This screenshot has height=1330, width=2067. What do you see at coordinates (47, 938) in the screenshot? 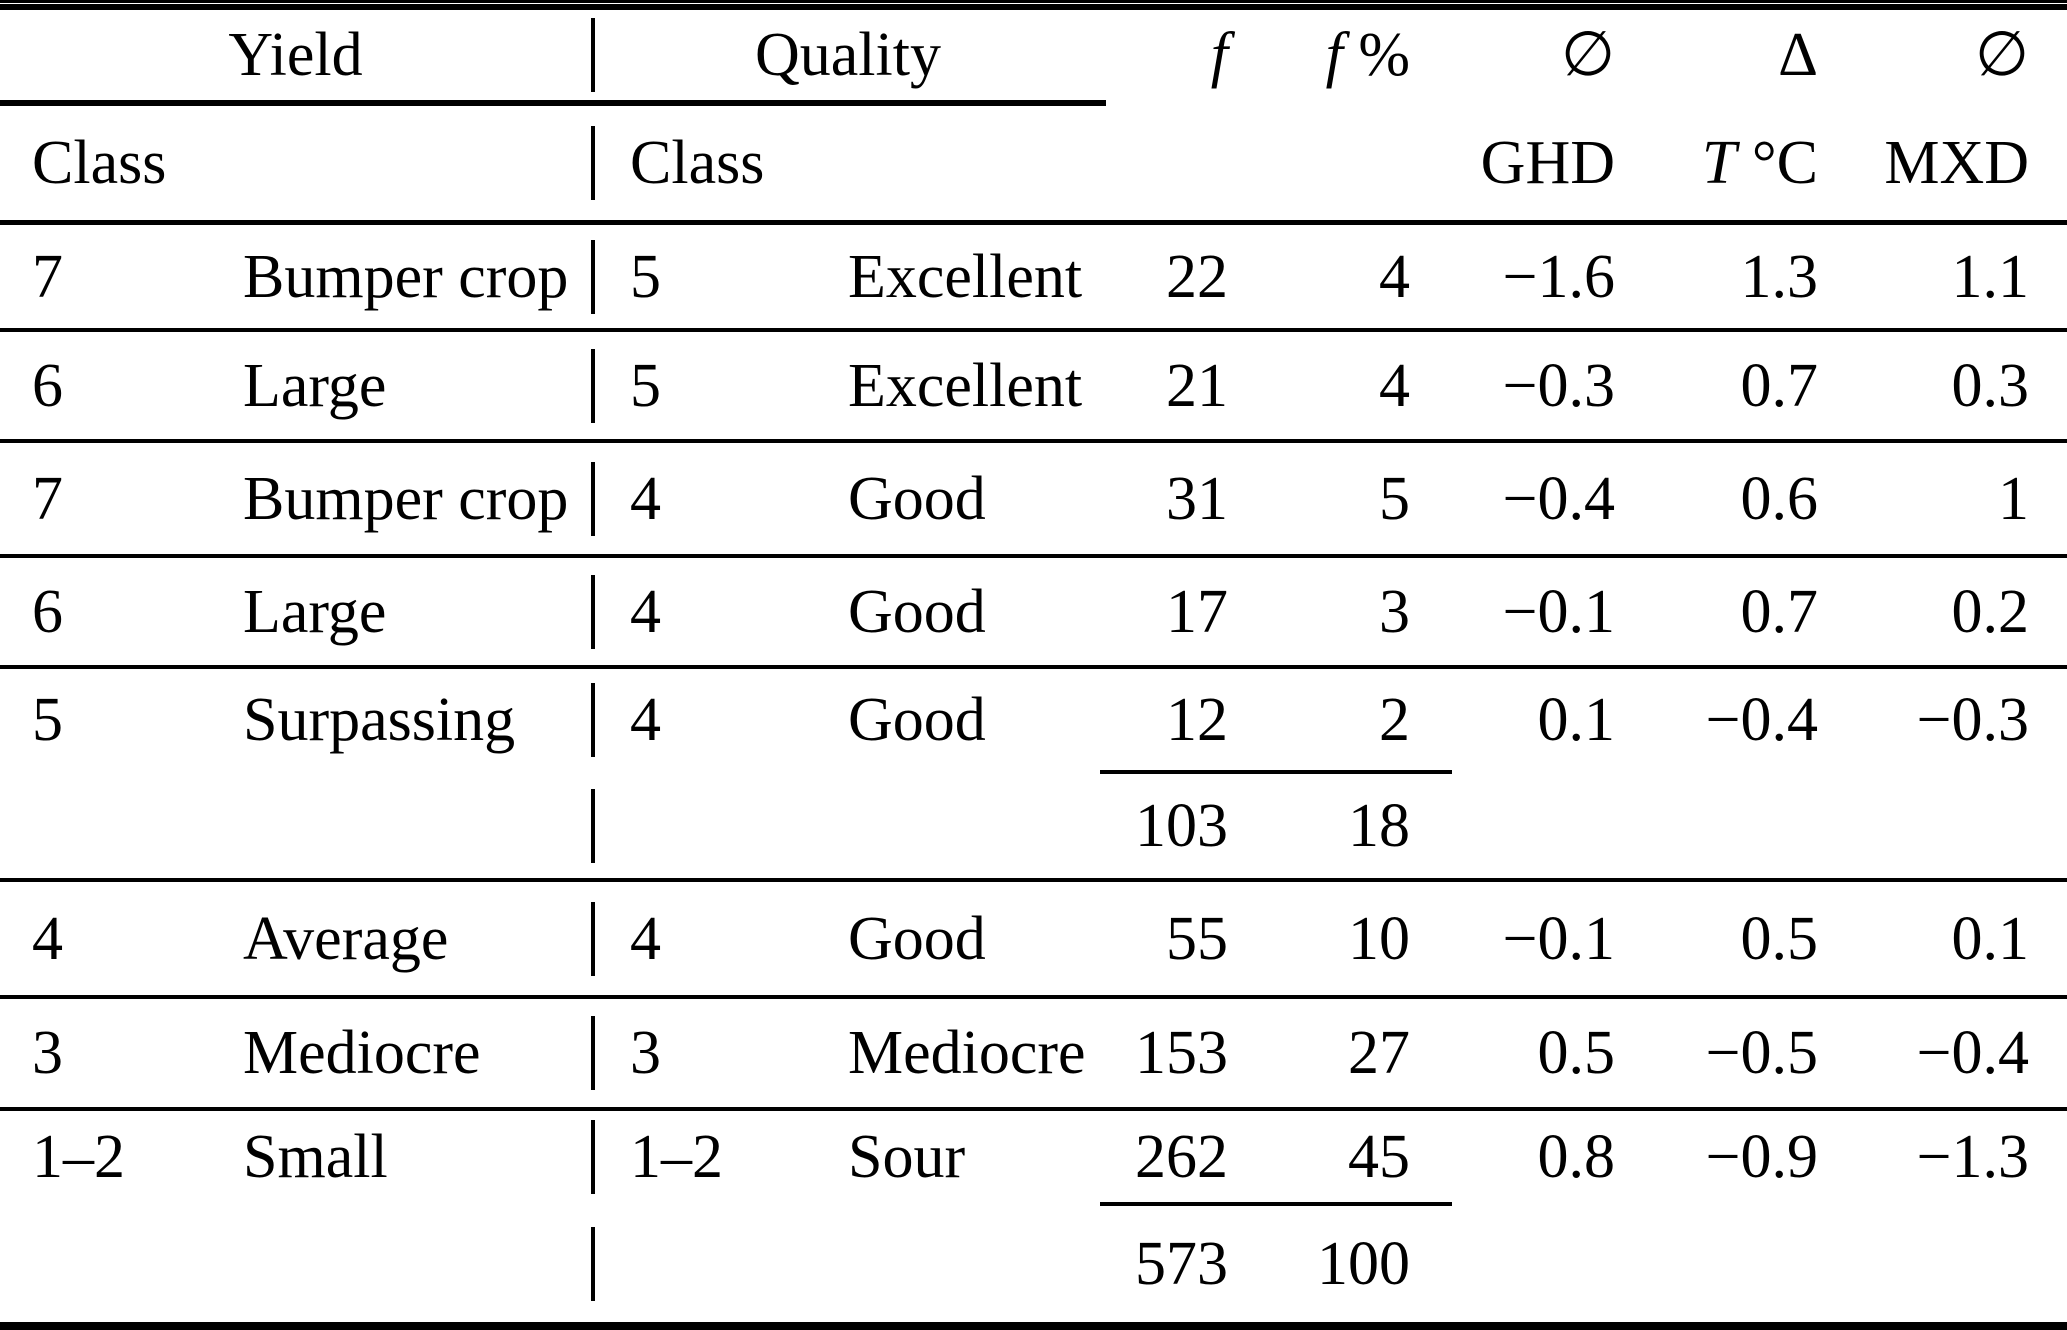
I see `yield-class-cell: 4` at bounding box center [47, 938].